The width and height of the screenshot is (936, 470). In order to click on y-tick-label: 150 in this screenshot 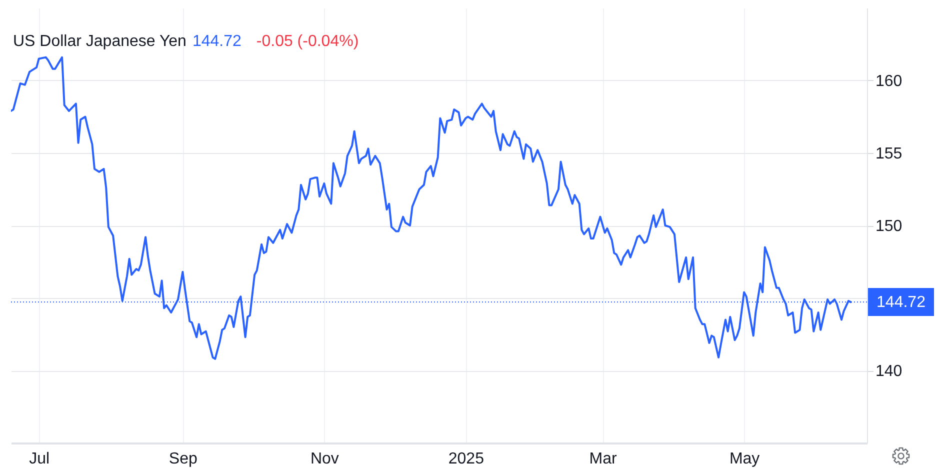, I will do `click(889, 226)`.